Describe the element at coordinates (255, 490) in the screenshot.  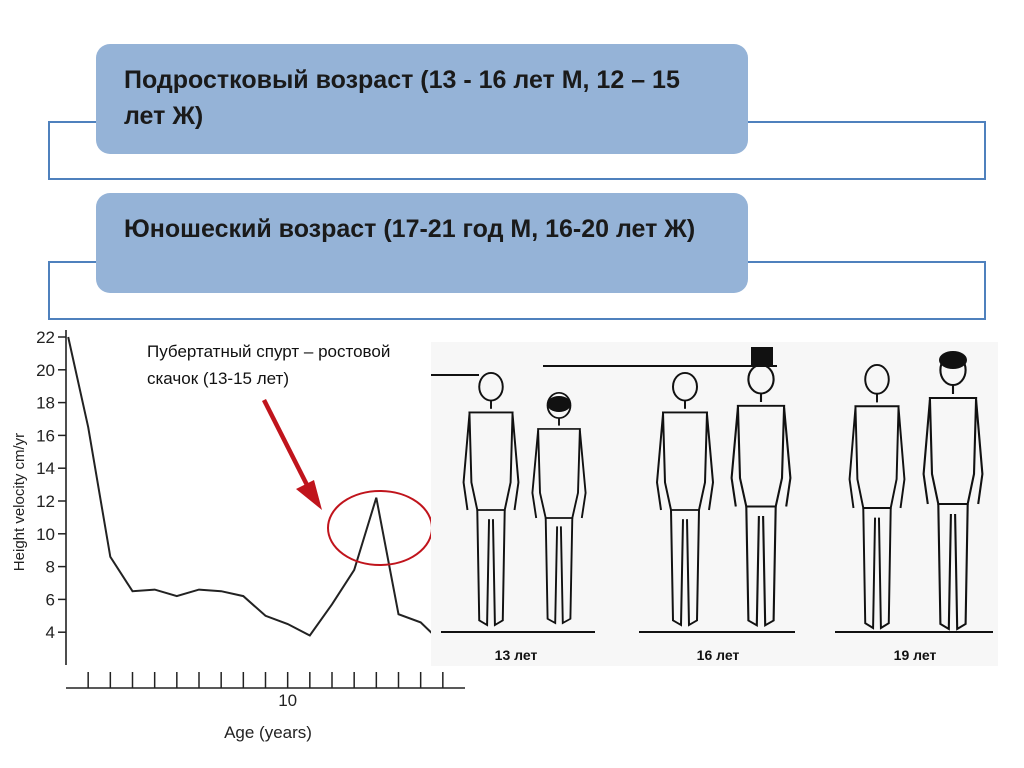
I see `series-line` at that location.